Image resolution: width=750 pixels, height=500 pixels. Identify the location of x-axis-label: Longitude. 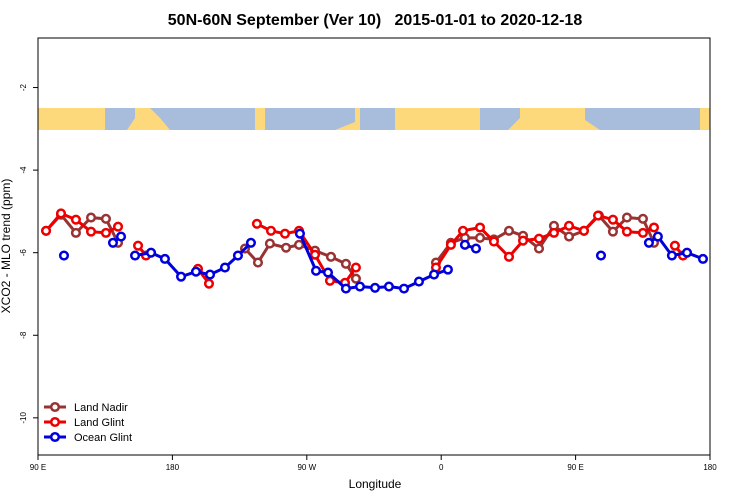
(375, 484).